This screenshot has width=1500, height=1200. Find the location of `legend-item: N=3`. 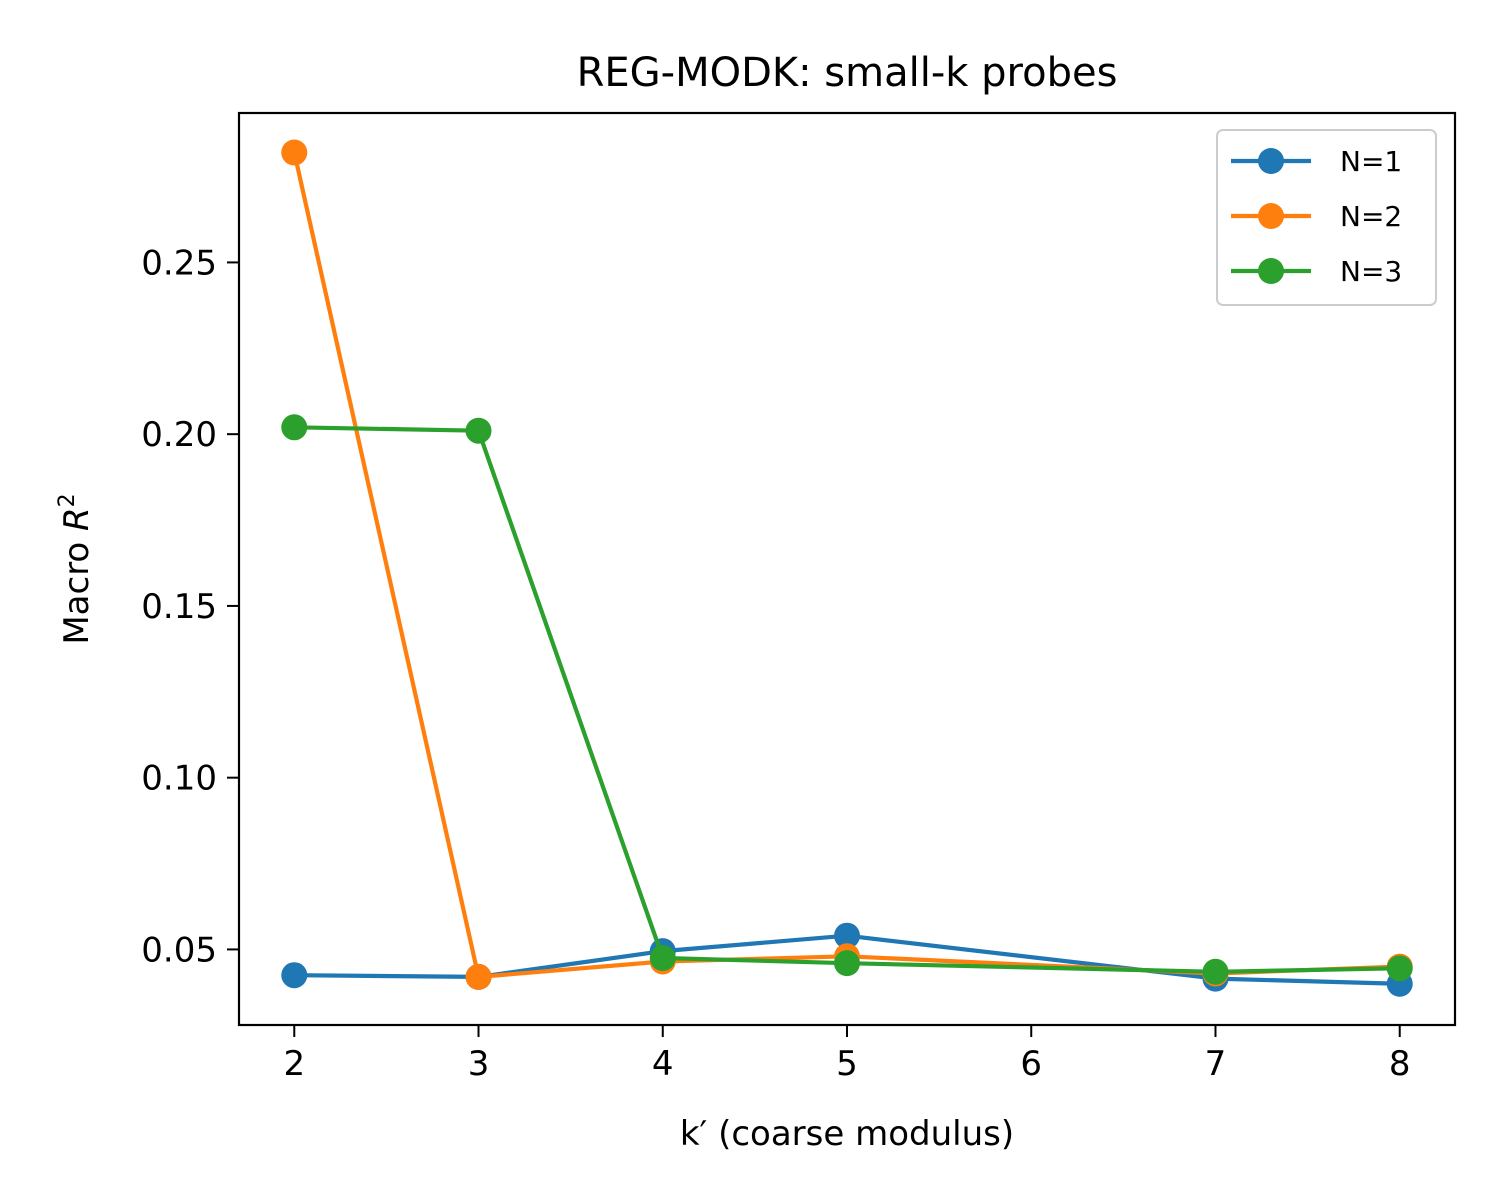

legend-item: N=3 is located at coordinates (1316, 271).